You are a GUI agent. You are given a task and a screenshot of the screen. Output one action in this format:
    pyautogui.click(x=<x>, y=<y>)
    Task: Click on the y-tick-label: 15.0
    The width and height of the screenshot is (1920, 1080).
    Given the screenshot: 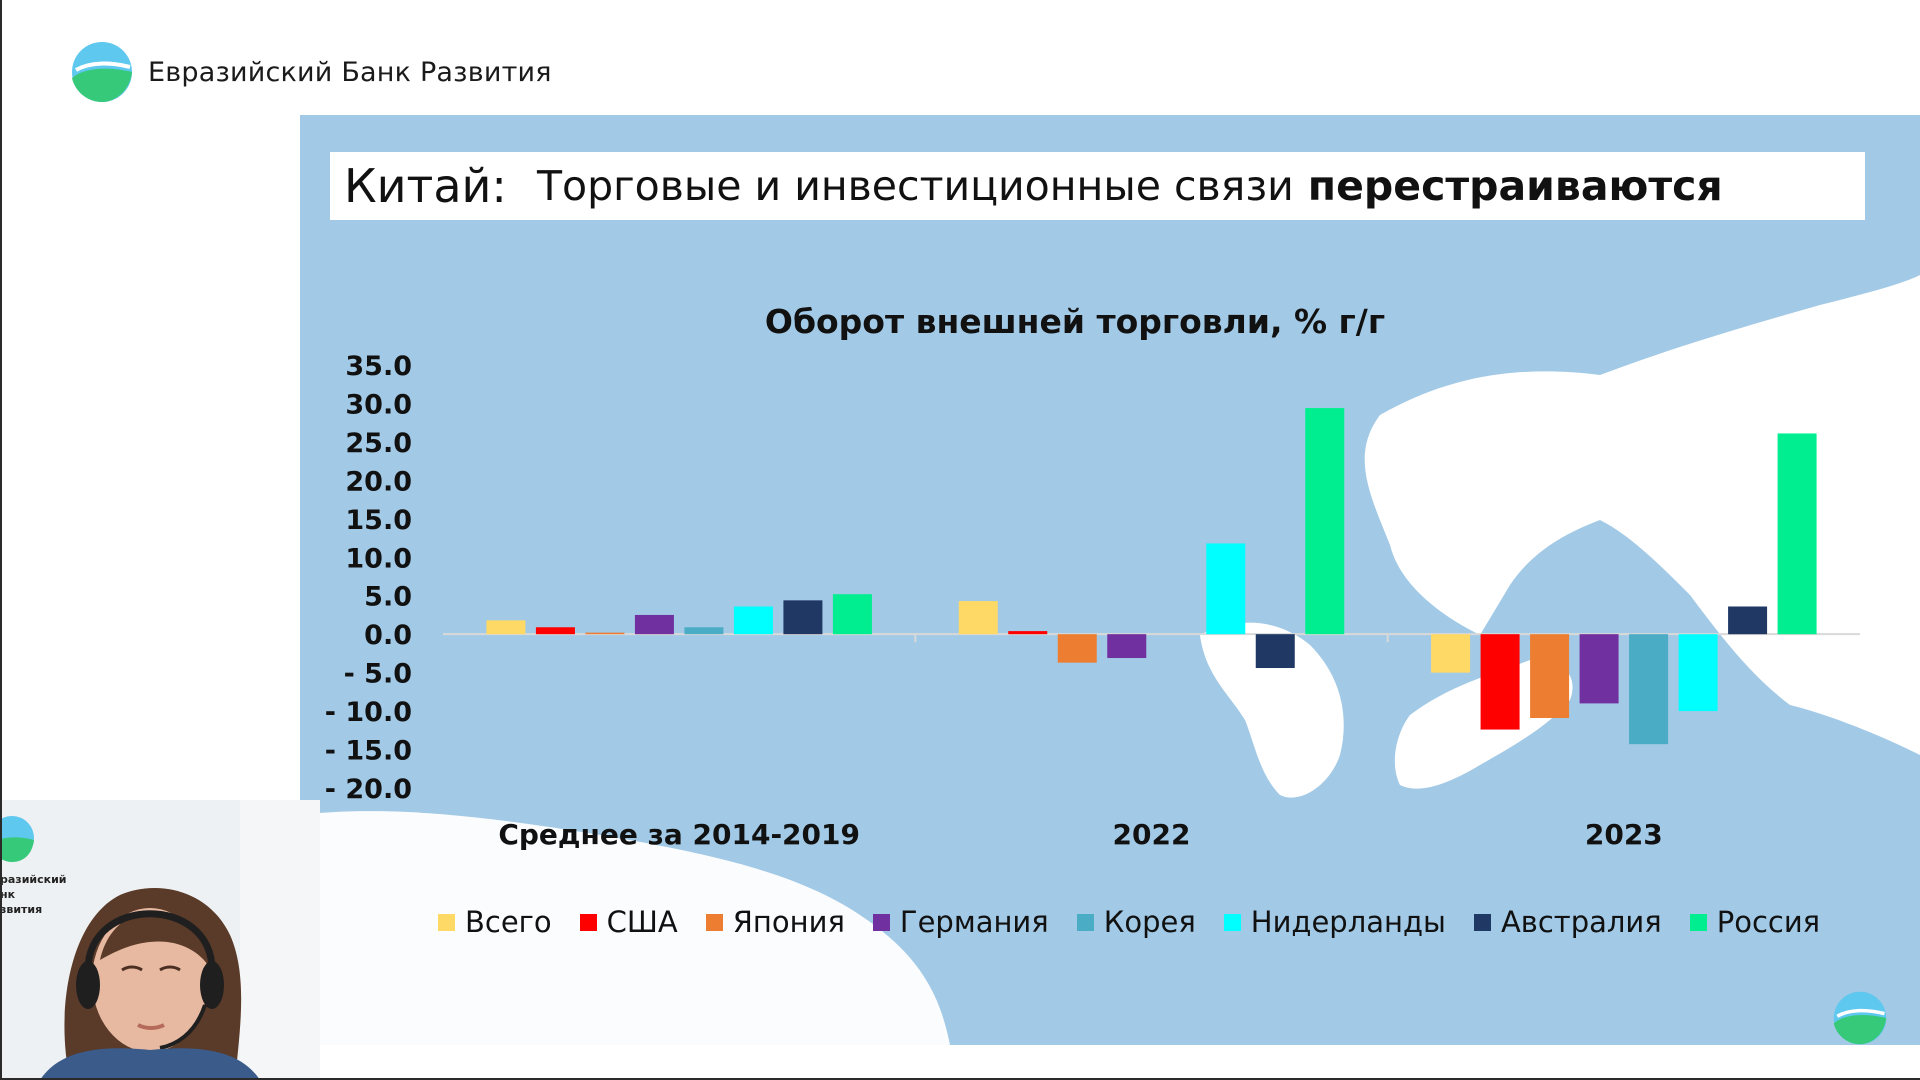 What is the action you would take?
    pyautogui.click(x=378, y=520)
    